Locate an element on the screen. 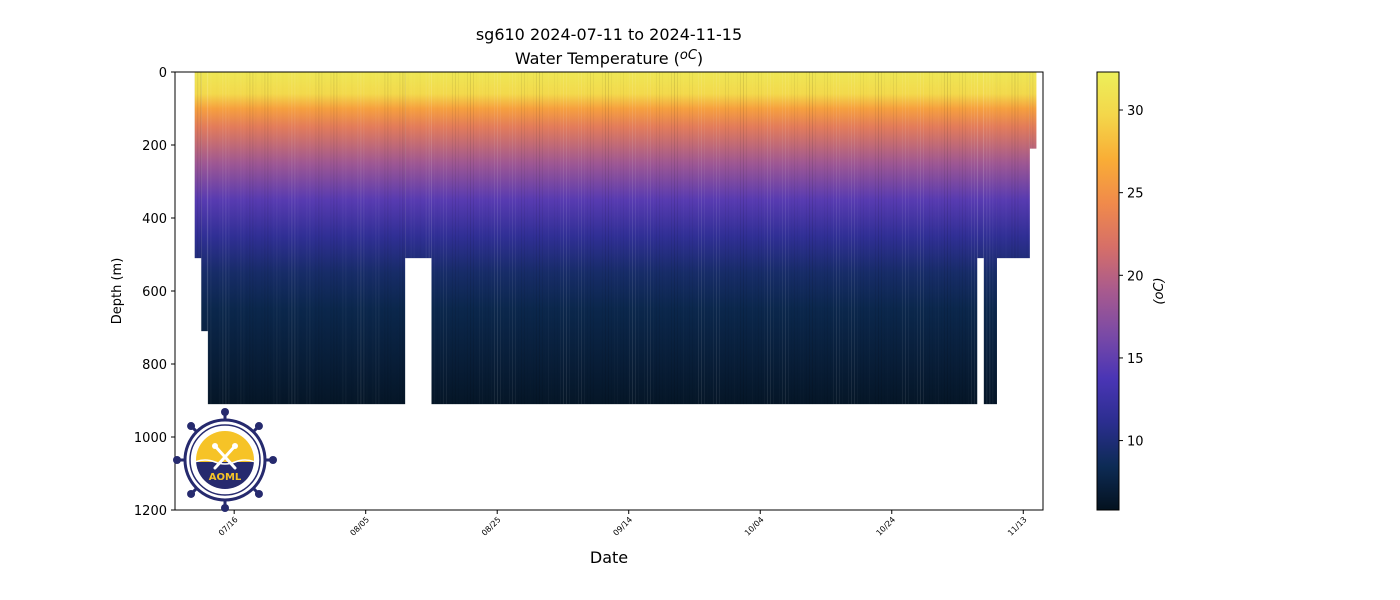 This screenshot has height=600, width=1400. x-tick-label: 10/04 is located at coordinates (754, 526).